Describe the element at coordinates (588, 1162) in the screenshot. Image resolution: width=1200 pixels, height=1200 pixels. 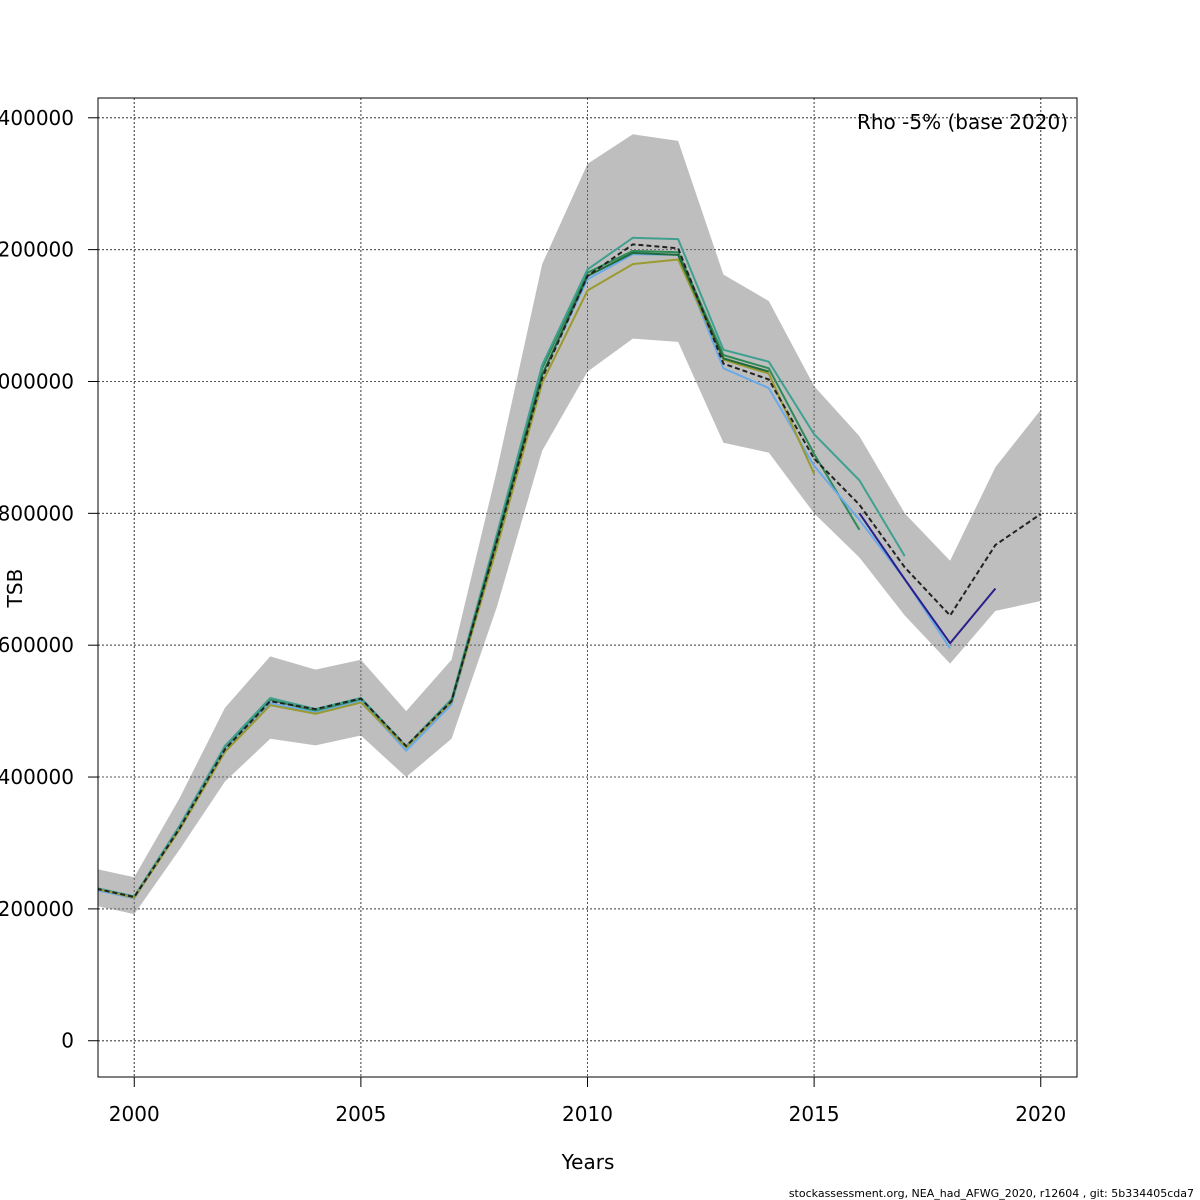
I see `x-axis-title: Years` at that location.